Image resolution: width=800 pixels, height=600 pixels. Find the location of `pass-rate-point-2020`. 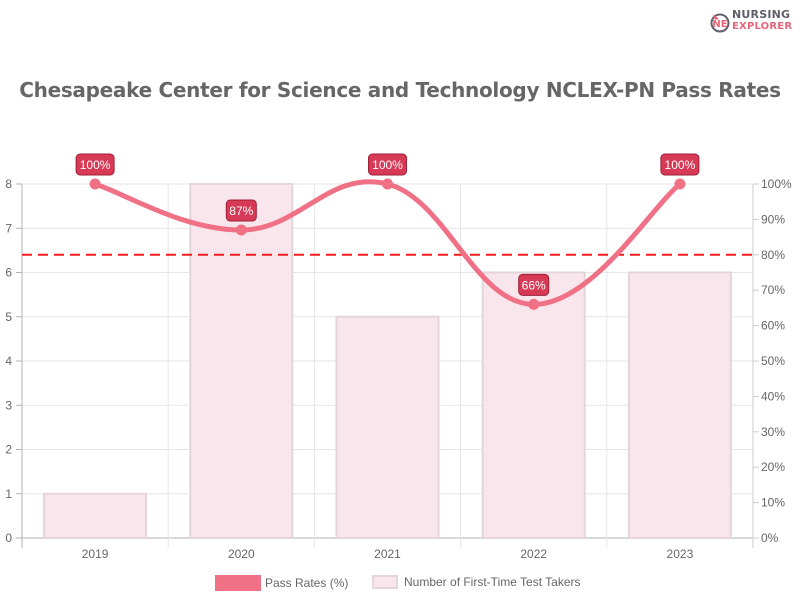

pass-rate-point-2020 is located at coordinates (241, 230).